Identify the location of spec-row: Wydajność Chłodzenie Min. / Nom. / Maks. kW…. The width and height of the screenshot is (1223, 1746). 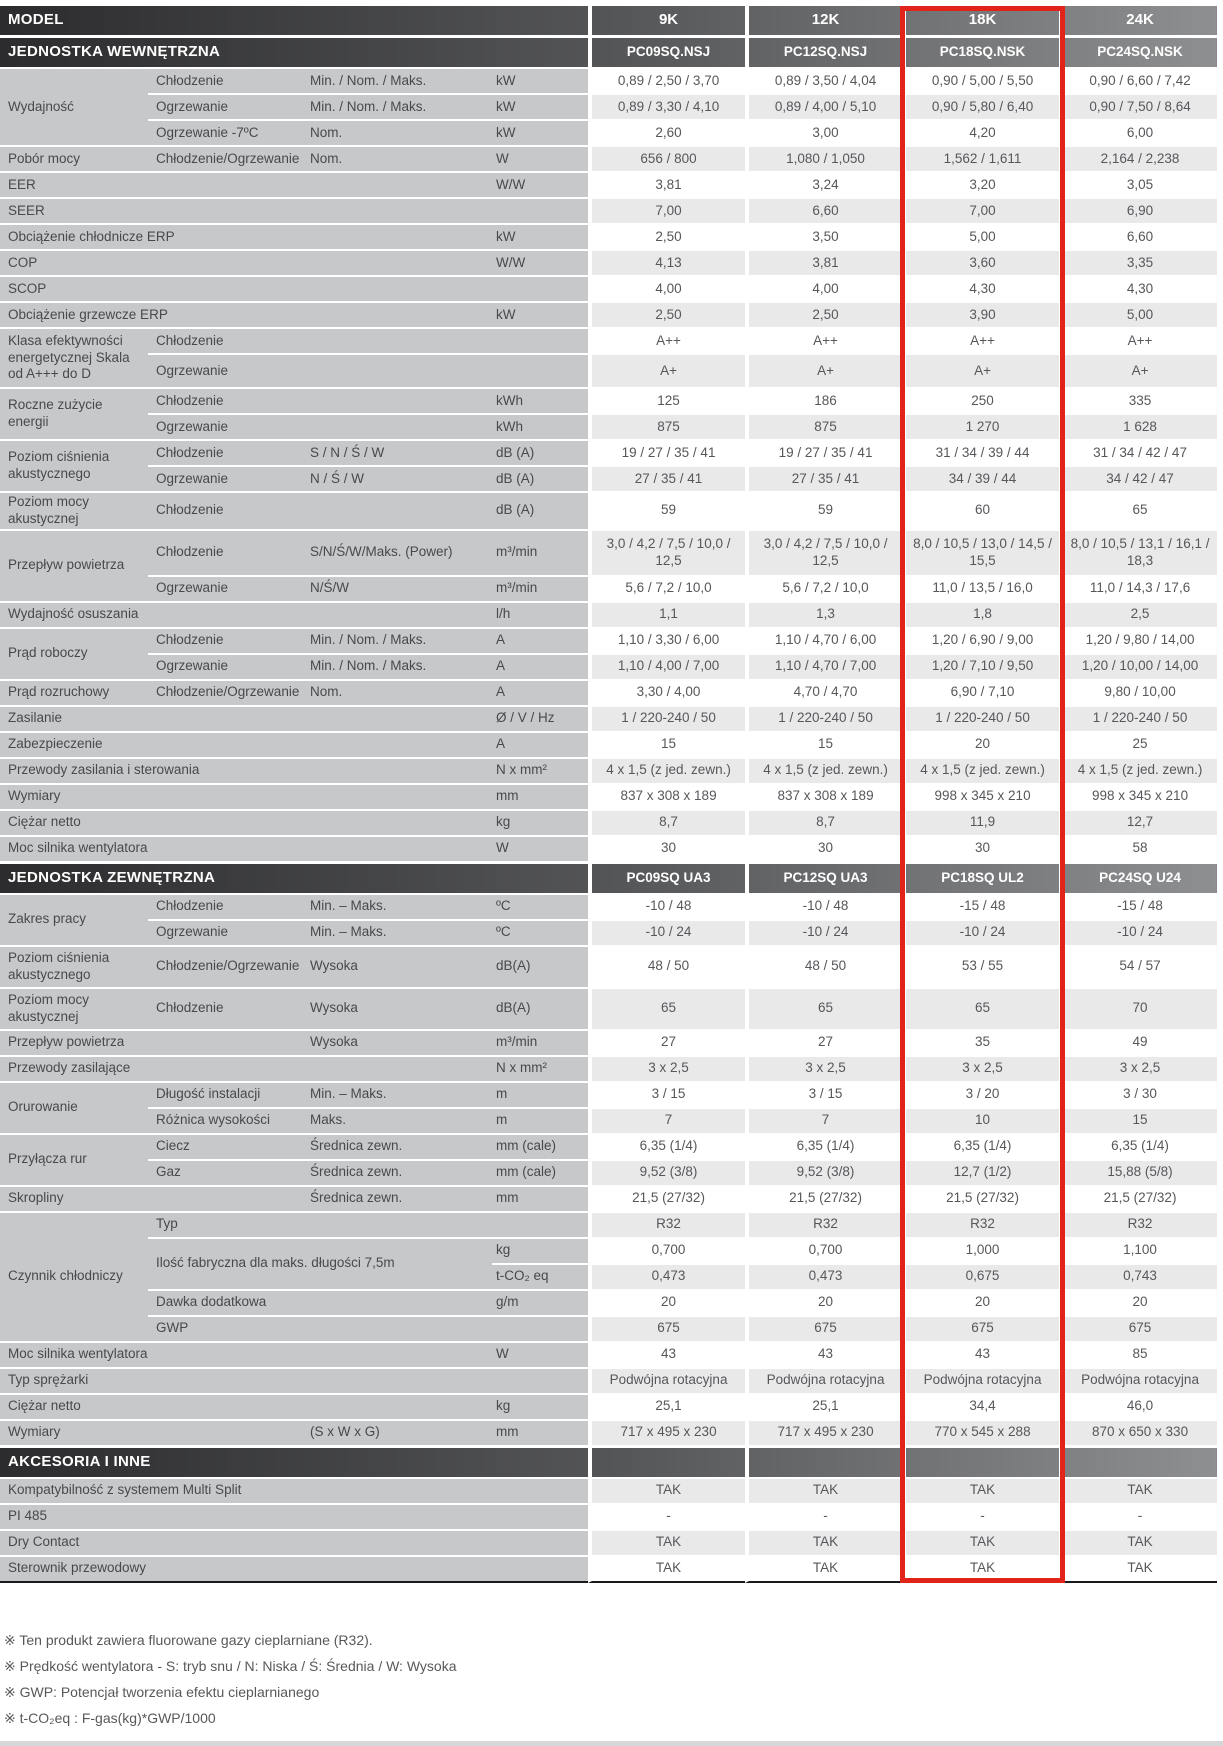
(609, 106).